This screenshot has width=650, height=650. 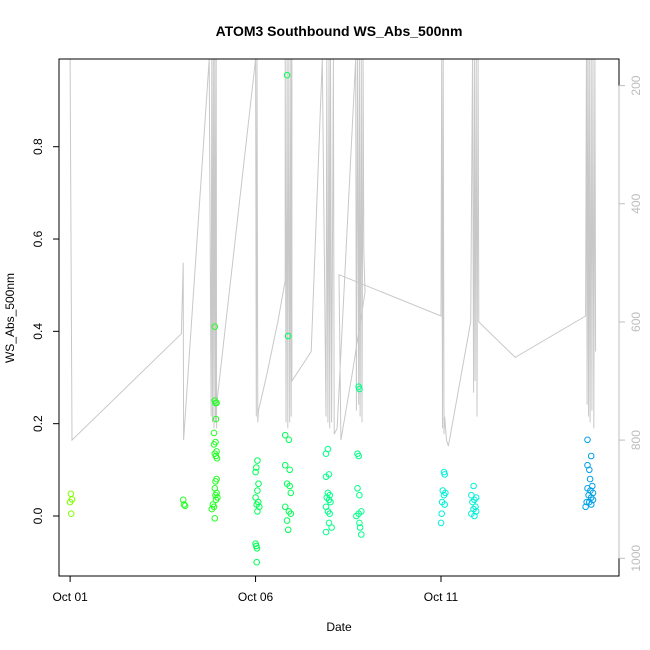 I want to click on y-tick-label: 0.4, so click(x=38, y=331).